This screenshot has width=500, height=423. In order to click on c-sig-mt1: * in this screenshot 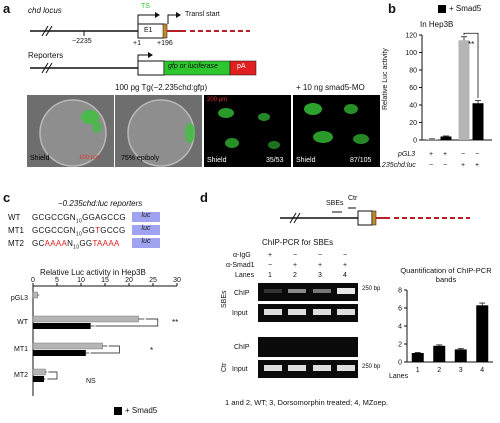, I will do `click(152, 350)`.